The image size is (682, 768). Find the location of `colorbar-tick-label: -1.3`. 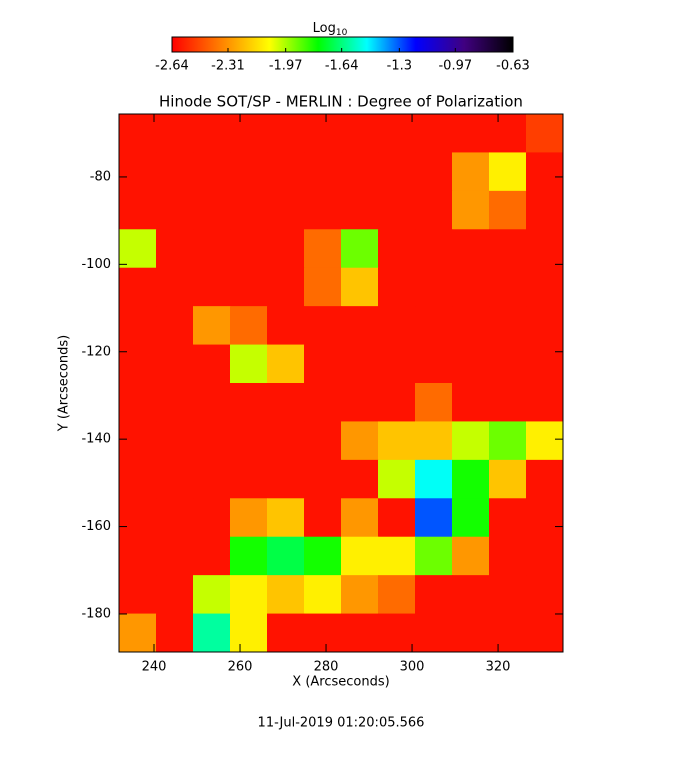

colorbar-tick-label: -1.3 is located at coordinates (399, 66).